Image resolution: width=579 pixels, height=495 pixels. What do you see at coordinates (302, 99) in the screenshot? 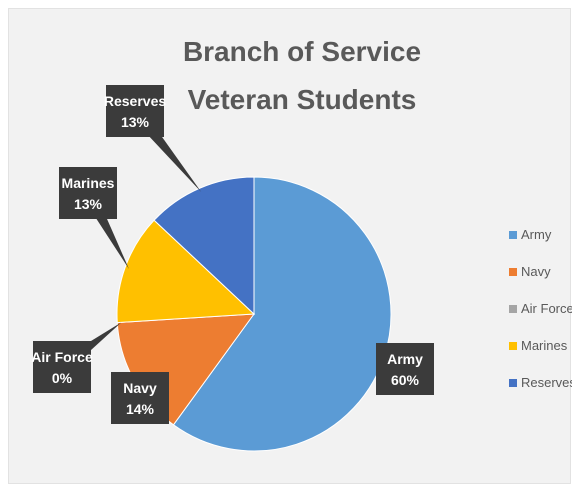
I see `chart-title-line-2: Veteran Students` at bounding box center [302, 99].